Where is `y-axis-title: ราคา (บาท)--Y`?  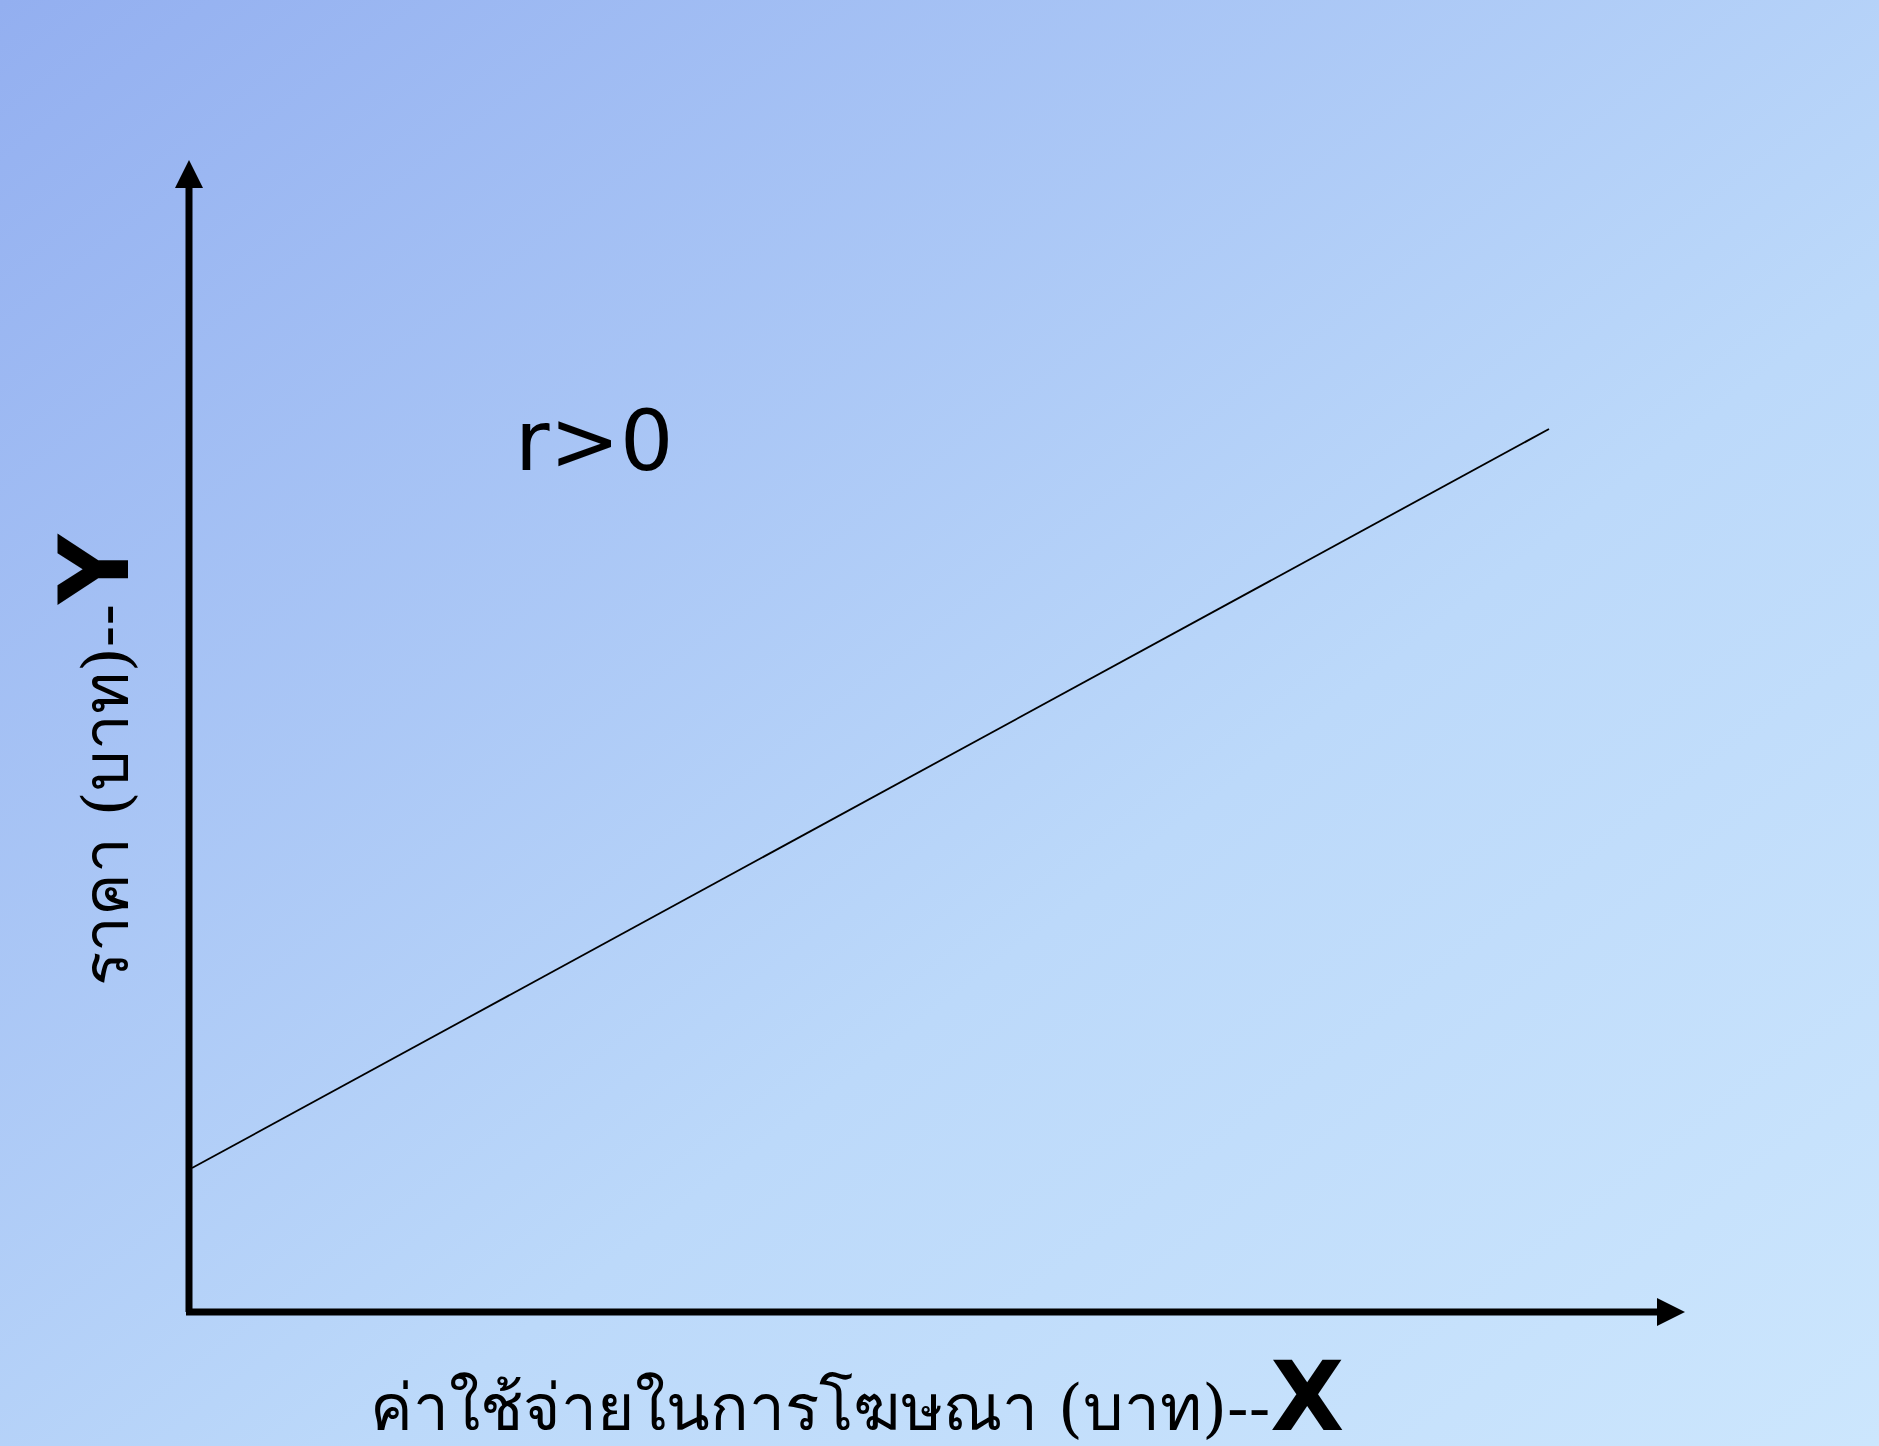 y-axis-title: ราคา (บาท)--Y is located at coordinates (95, 759).